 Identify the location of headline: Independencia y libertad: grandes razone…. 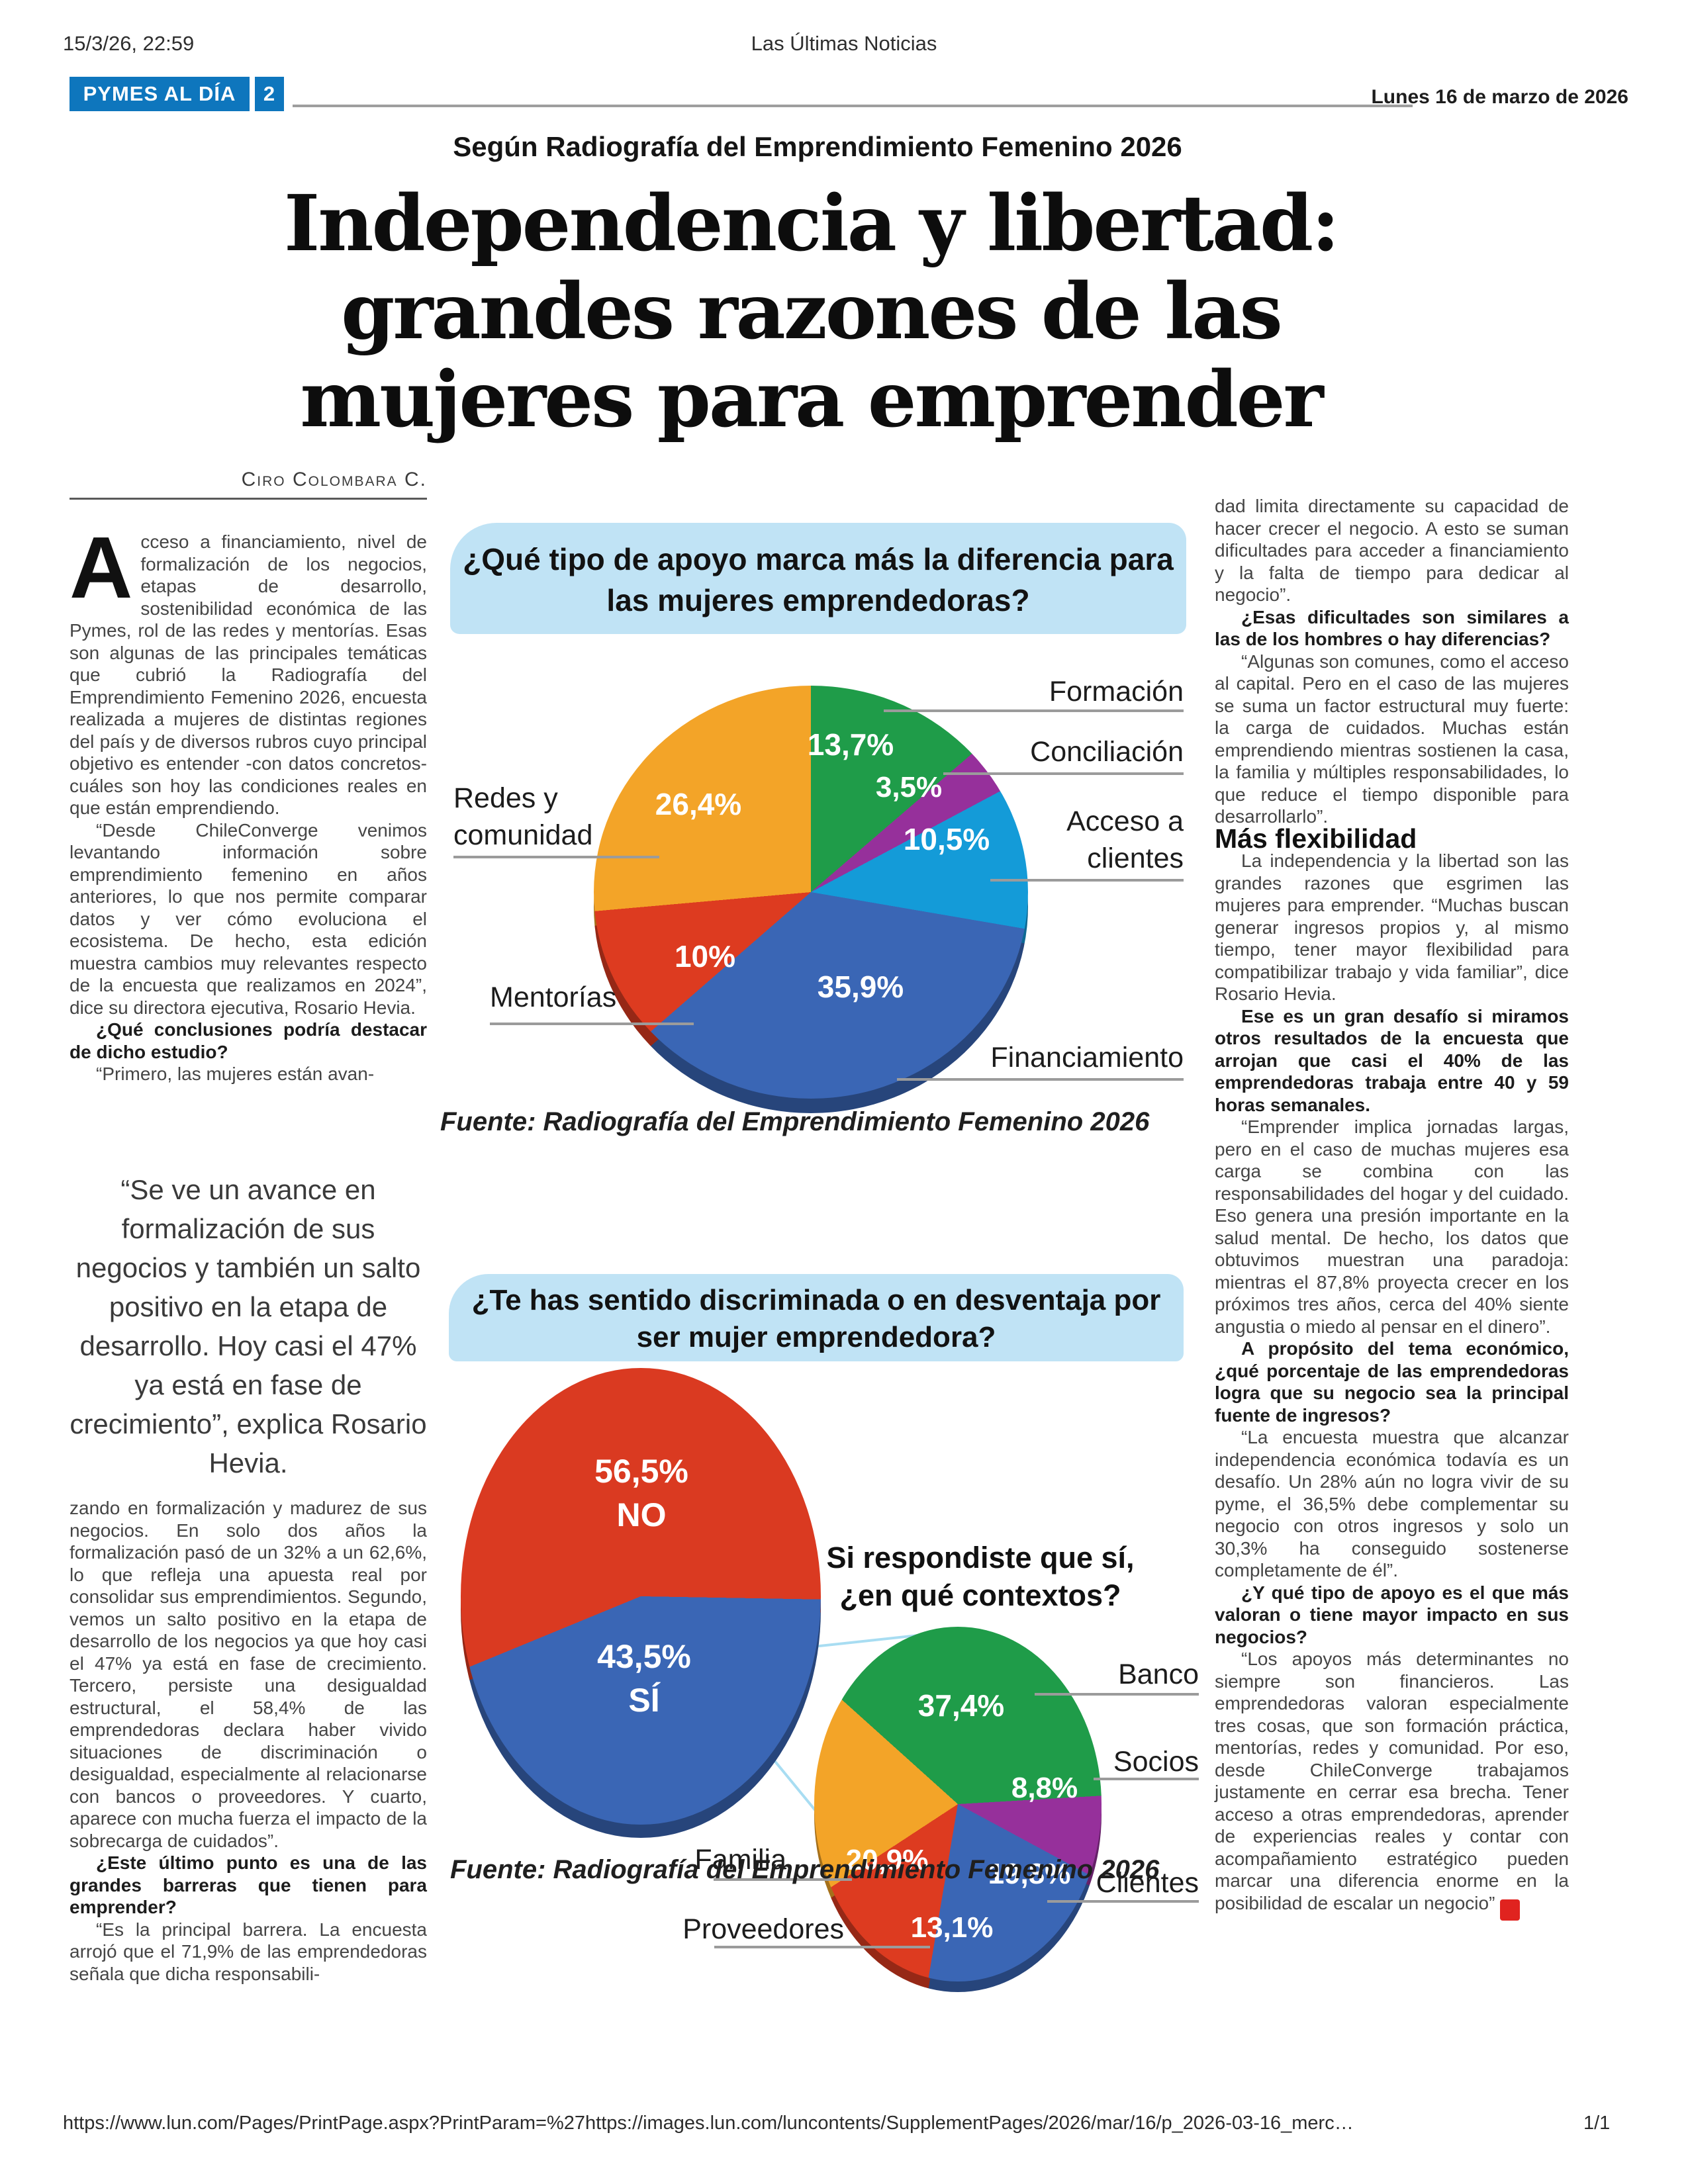
(811, 312).